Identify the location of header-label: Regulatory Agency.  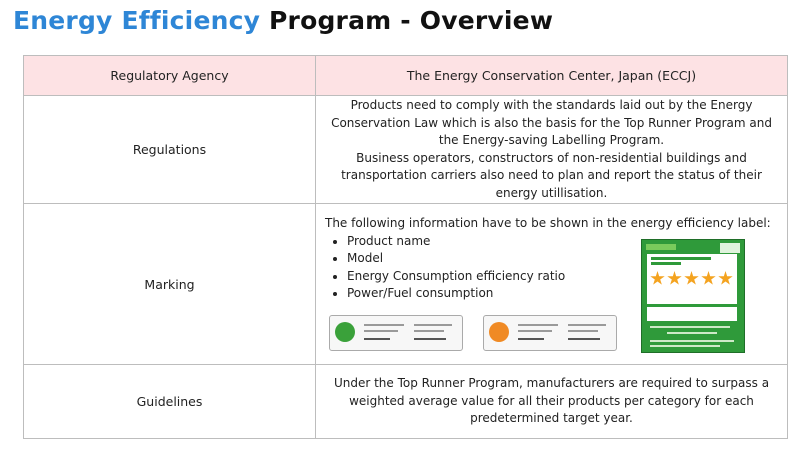
(169, 75).